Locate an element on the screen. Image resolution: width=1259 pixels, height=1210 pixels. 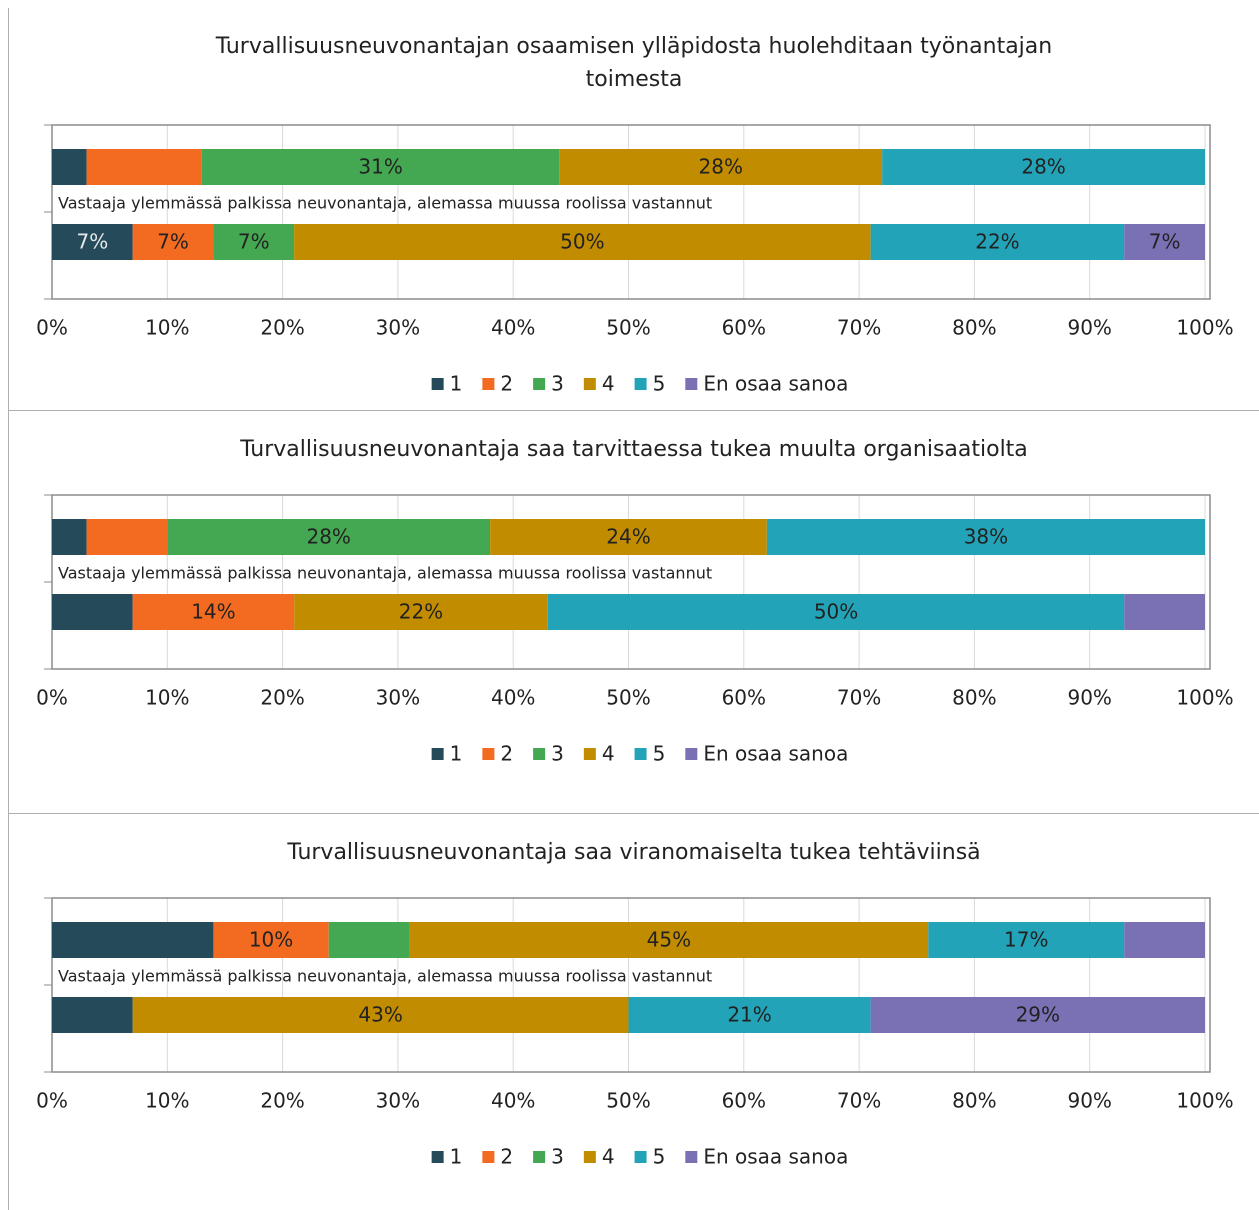
data-label: 31% is located at coordinates (380, 167).